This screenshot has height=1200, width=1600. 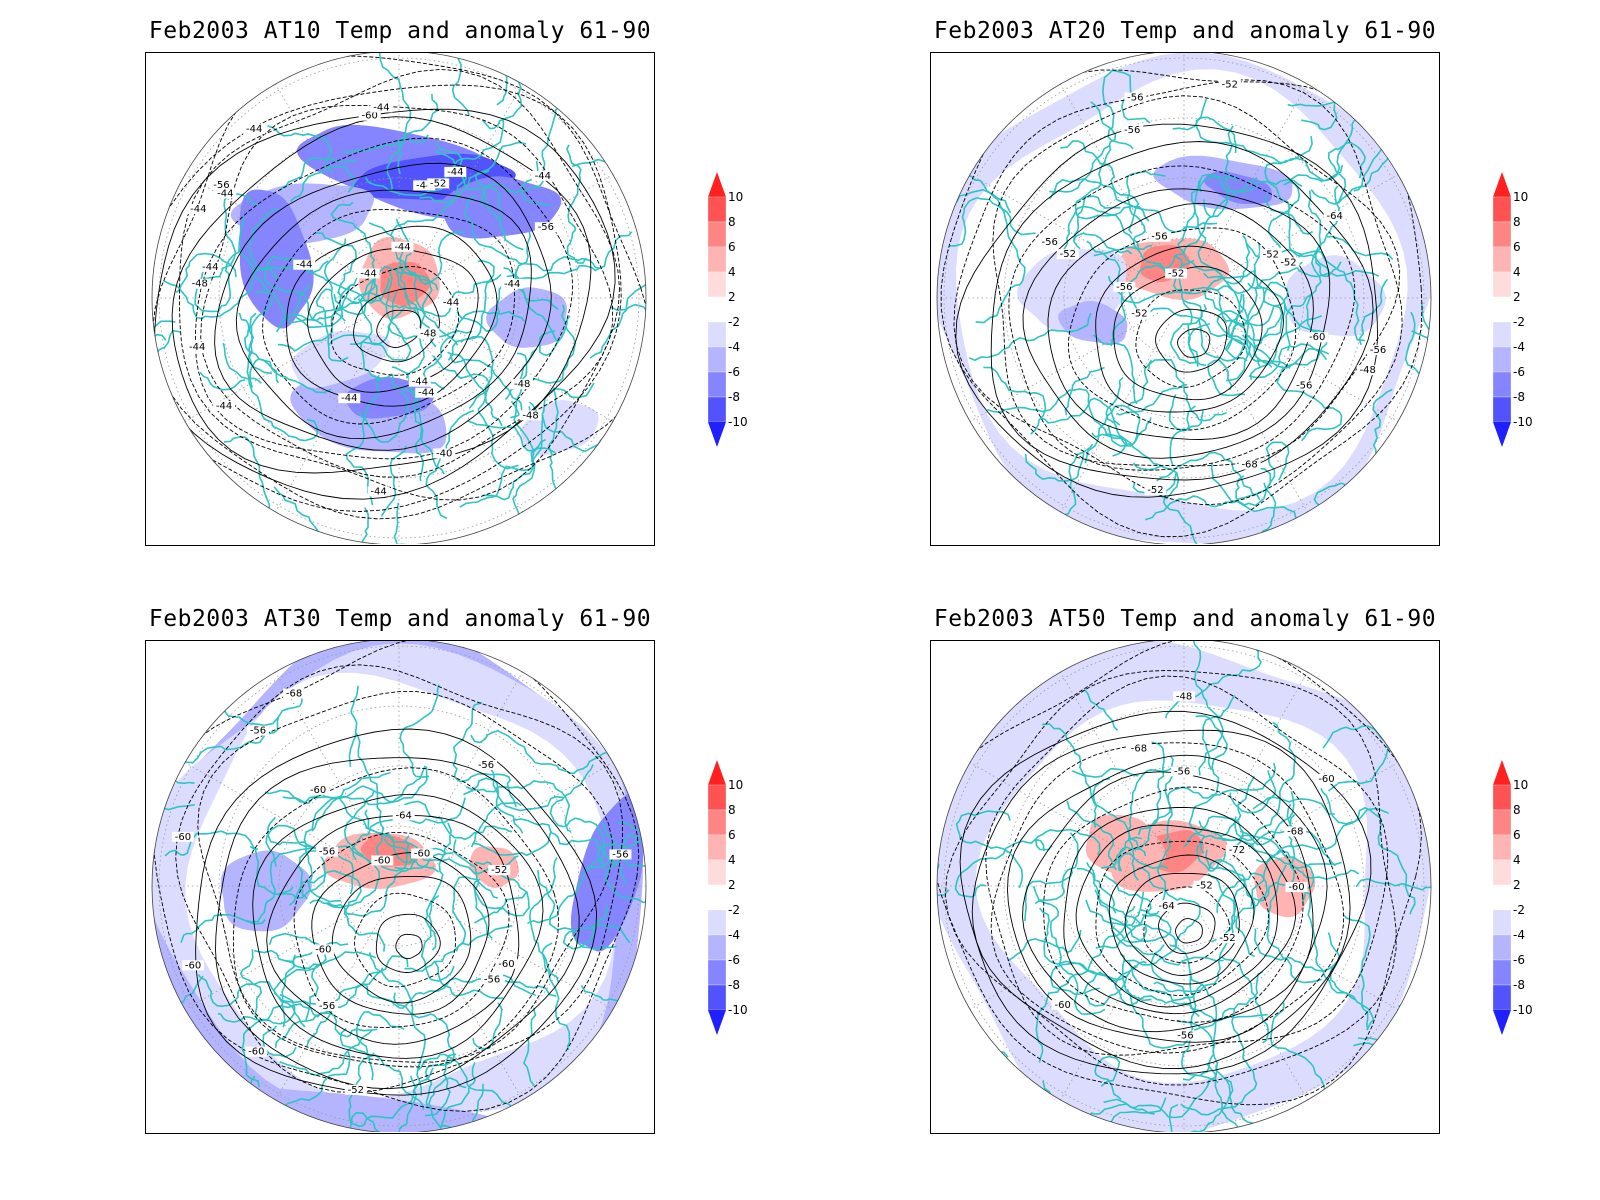 I want to click on colorbar-tick-label: 8, so click(x=1517, y=810).